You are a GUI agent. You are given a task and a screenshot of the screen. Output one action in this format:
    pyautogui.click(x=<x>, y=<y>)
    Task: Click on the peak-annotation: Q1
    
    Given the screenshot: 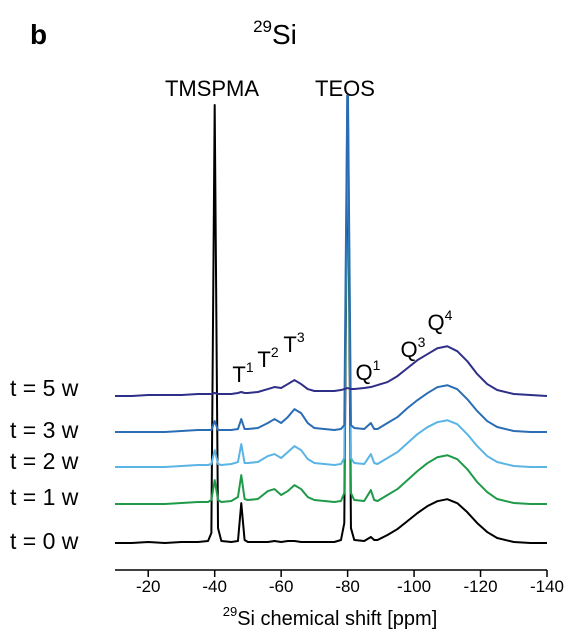 What is the action you would take?
    pyautogui.click(x=368, y=371)
    